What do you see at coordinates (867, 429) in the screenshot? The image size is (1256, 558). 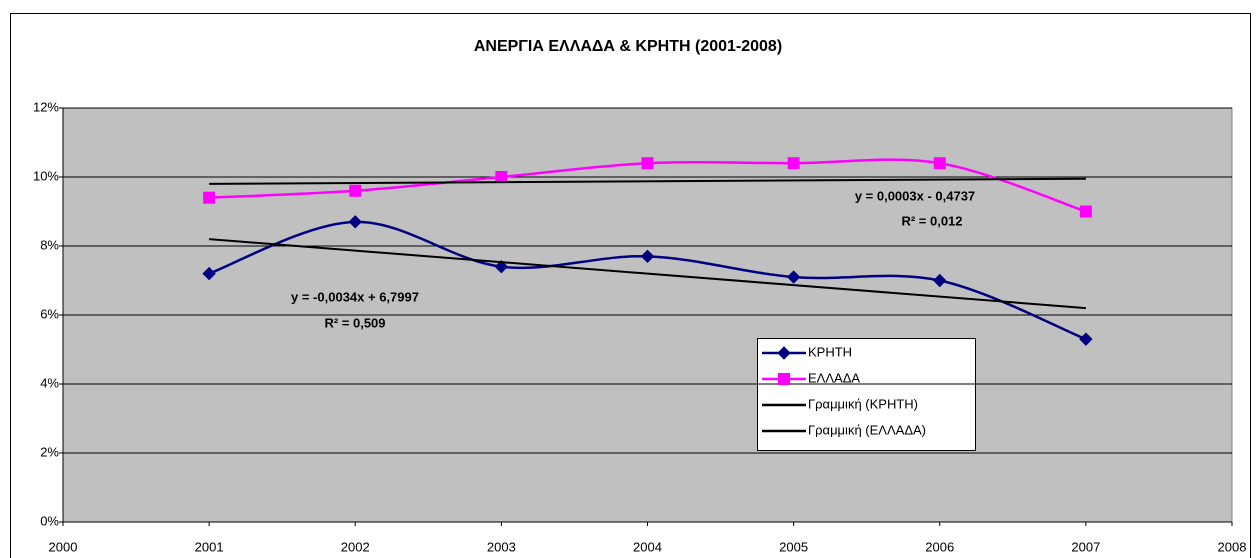 I see `legend-label: Γραμμική (ΕΛΛΑΔΑ)` at bounding box center [867, 429].